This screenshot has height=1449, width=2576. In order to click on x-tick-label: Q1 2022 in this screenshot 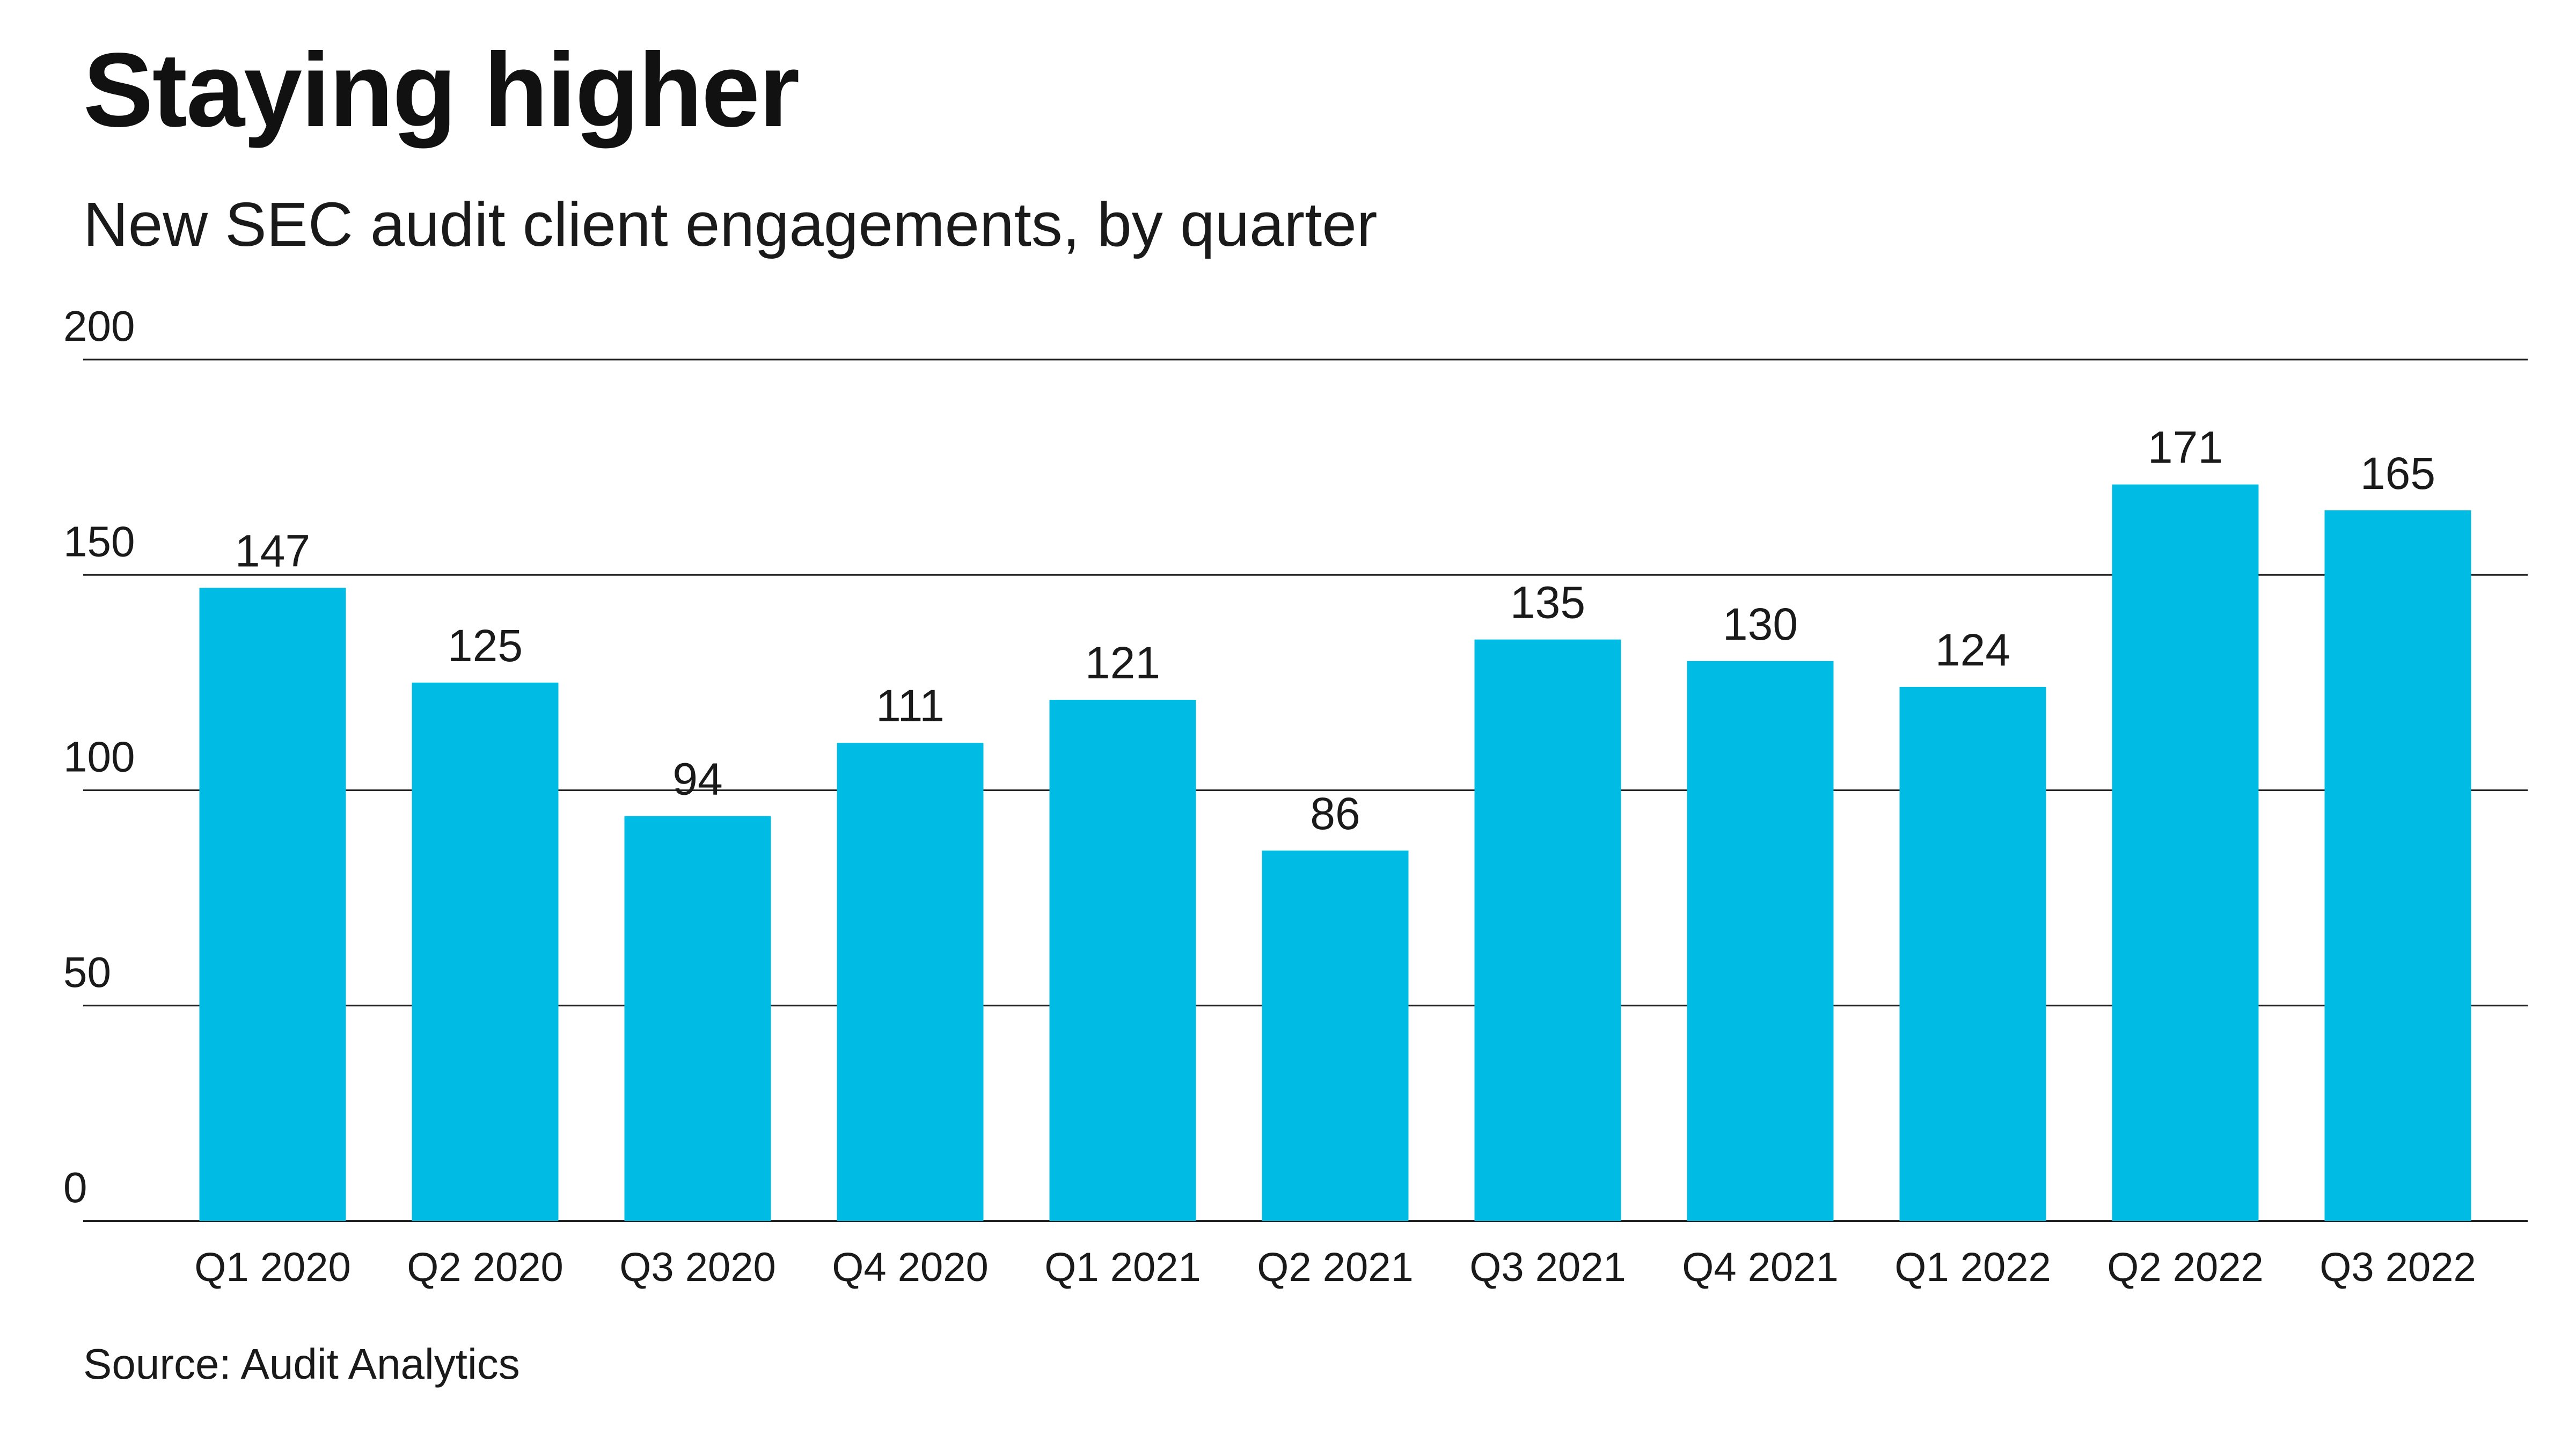, I will do `click(1972, 1267)`.